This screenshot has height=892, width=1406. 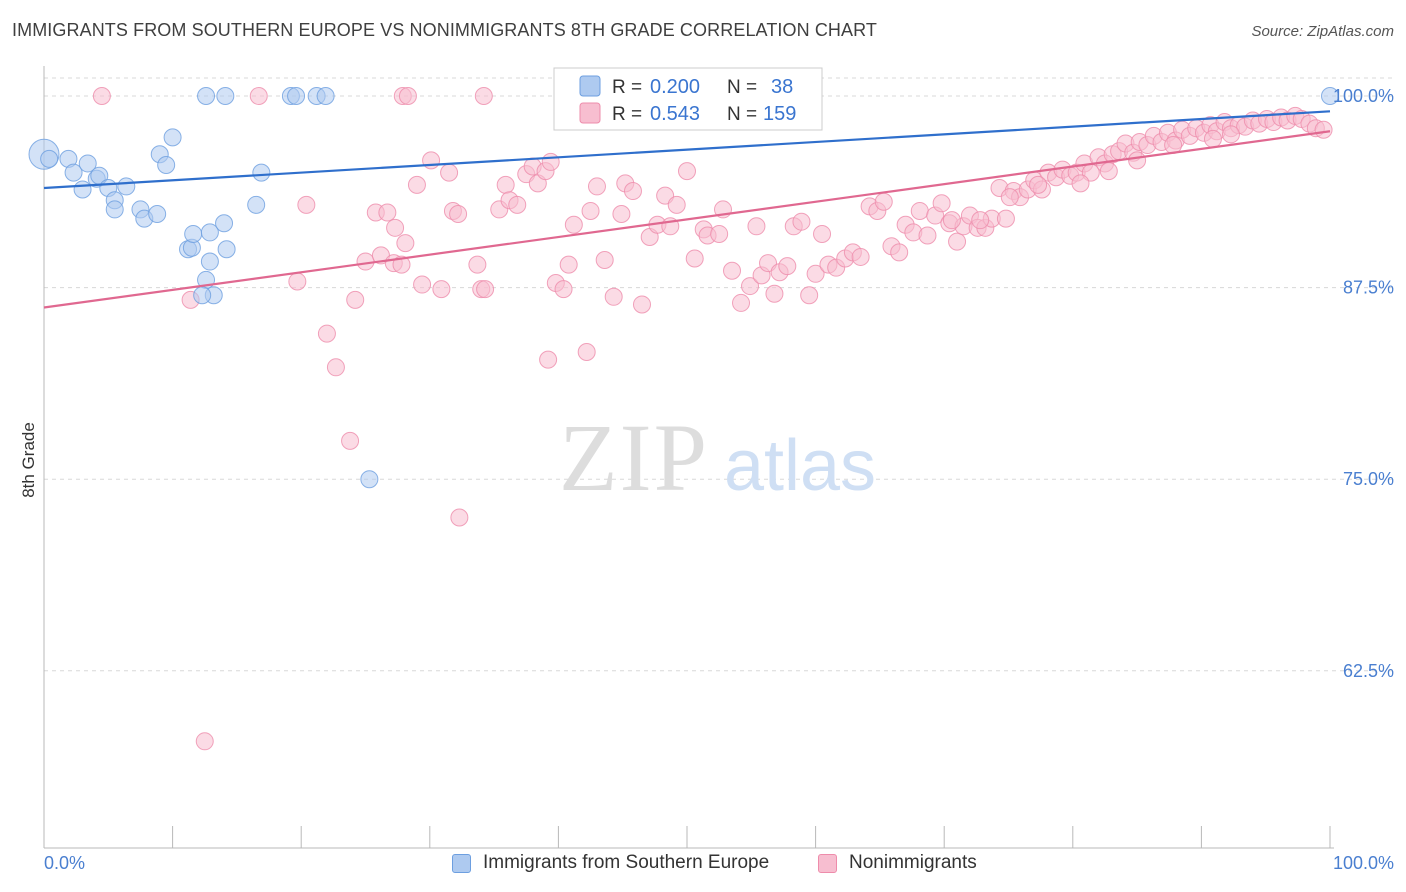 I want to click on stats-n-value-pink: 159, so click(x=779, y=114).